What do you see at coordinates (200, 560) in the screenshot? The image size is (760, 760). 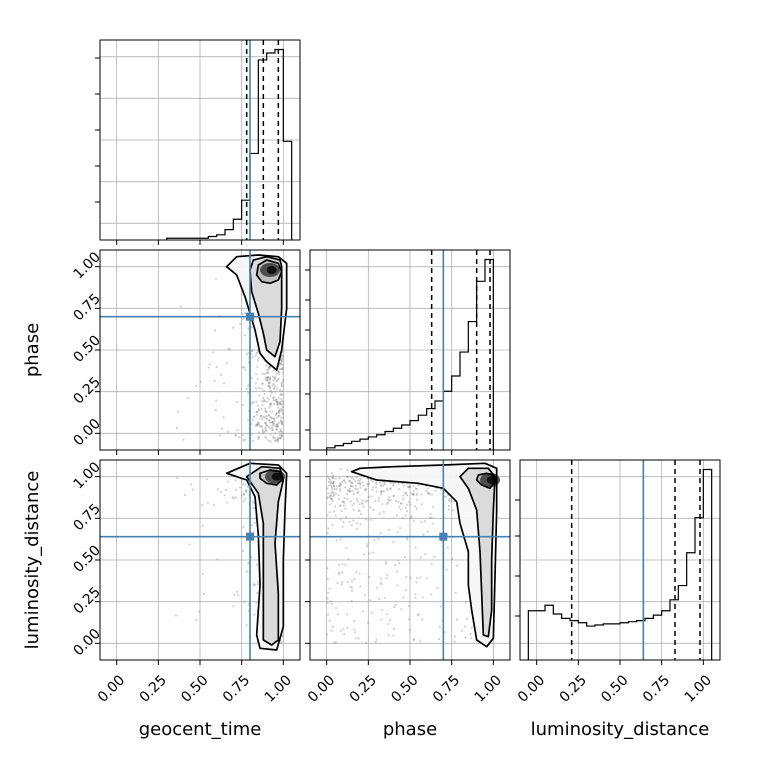 I see `joint-geocent_time-luminosity_distance` at bounding box center [200, 560].